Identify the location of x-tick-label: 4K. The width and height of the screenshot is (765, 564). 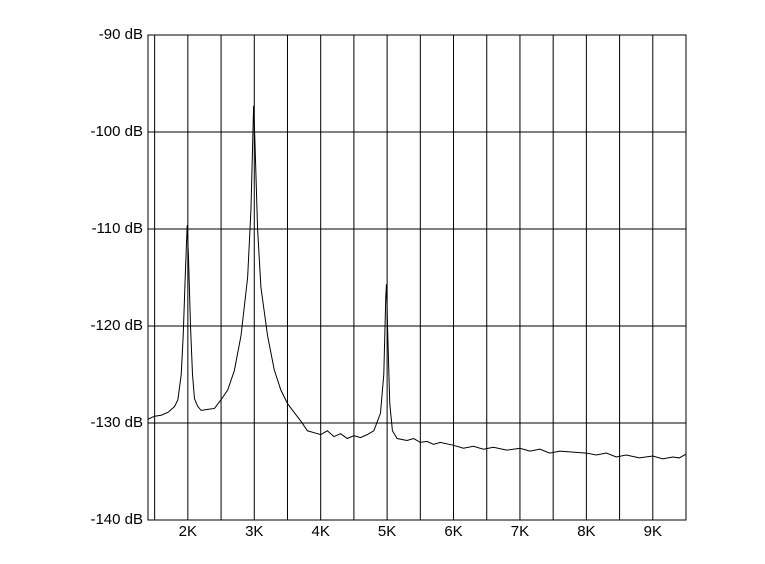
(321, 531).